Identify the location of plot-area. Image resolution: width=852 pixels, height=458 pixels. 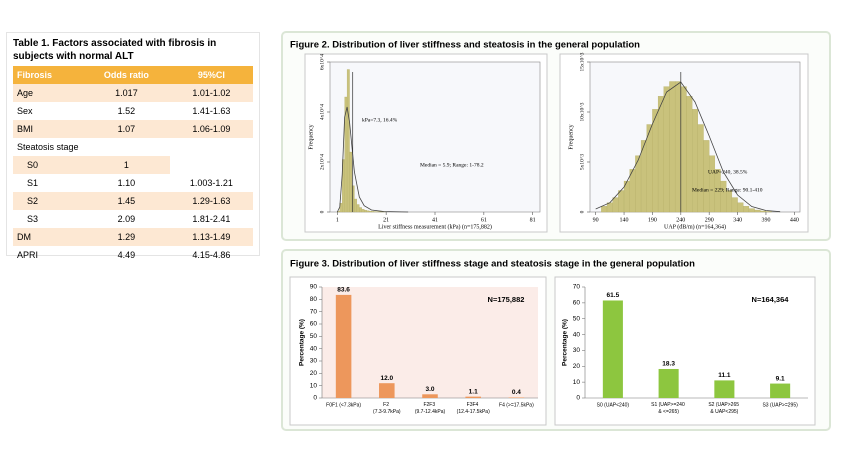
(430, 342).